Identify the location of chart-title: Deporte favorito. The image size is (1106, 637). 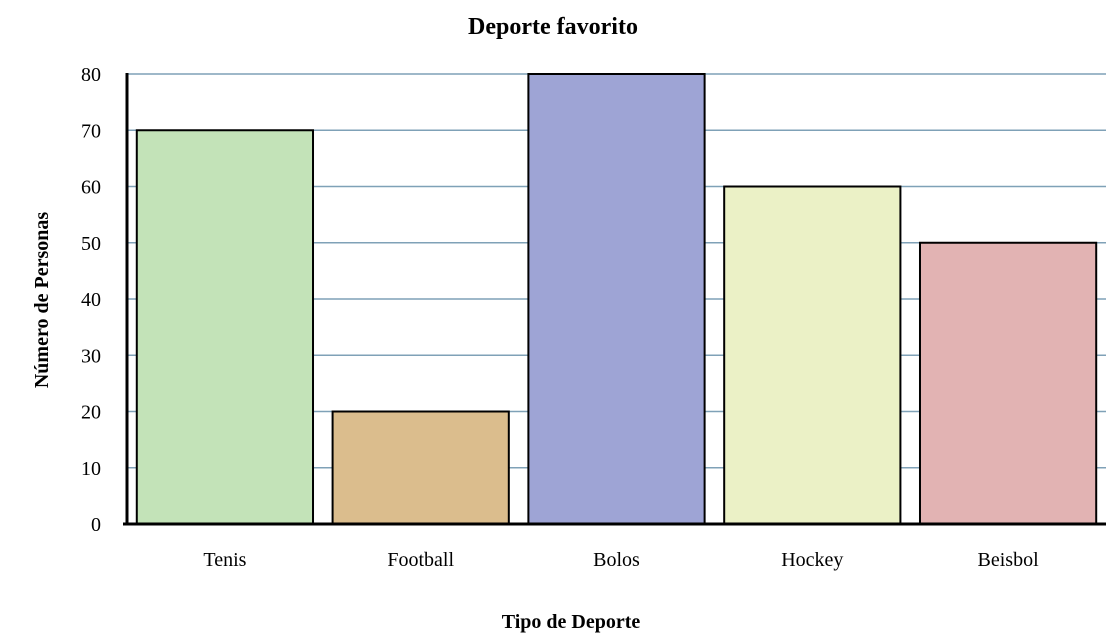
(553, 27).